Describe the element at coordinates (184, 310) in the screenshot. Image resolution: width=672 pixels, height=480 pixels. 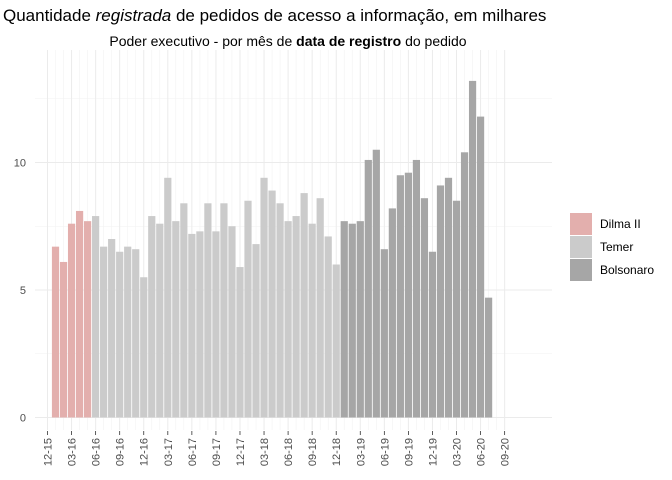
I see `bar: 05-17: 8.4` at that location.